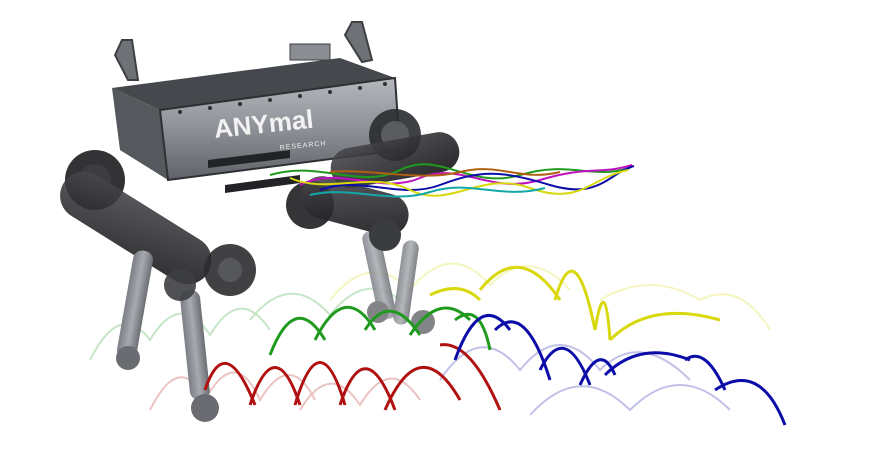  I want to click on robot-logo-subtext: RESEARCH, so click(302, 146).